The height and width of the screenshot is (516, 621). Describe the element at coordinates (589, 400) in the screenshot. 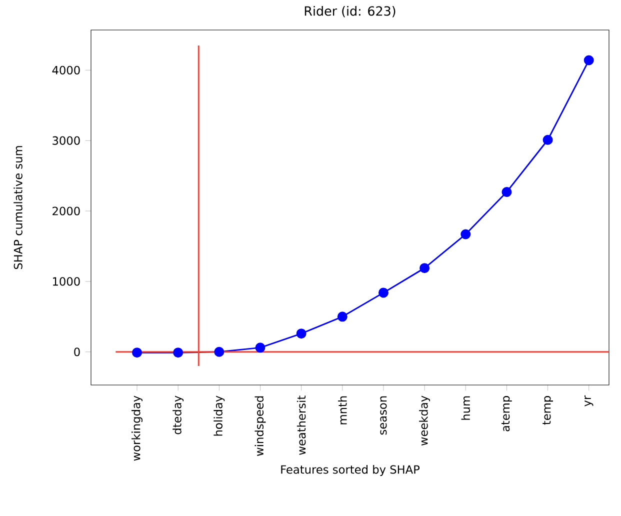

I see `x-tick-label: yr` at that location.